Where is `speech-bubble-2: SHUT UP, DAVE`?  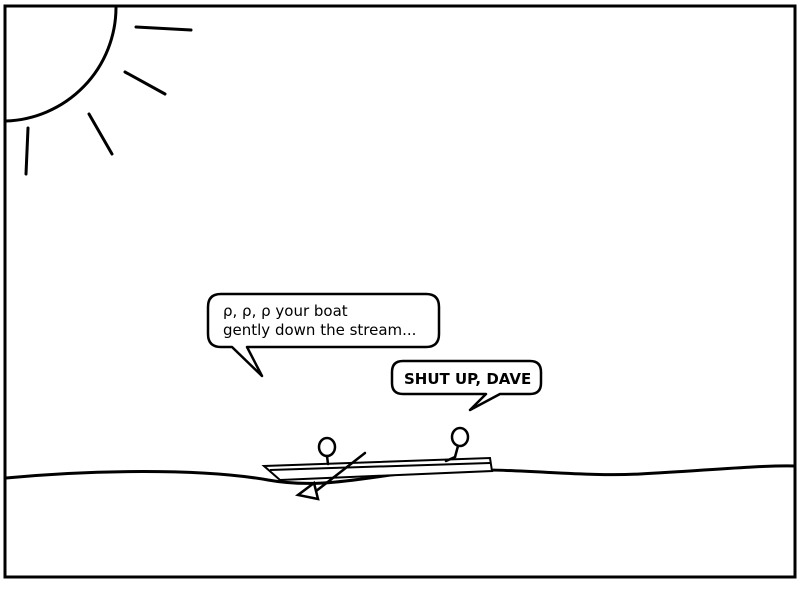 speech-bubble-2: SHUT UP, DAVE is located at coordinates (466, 385).